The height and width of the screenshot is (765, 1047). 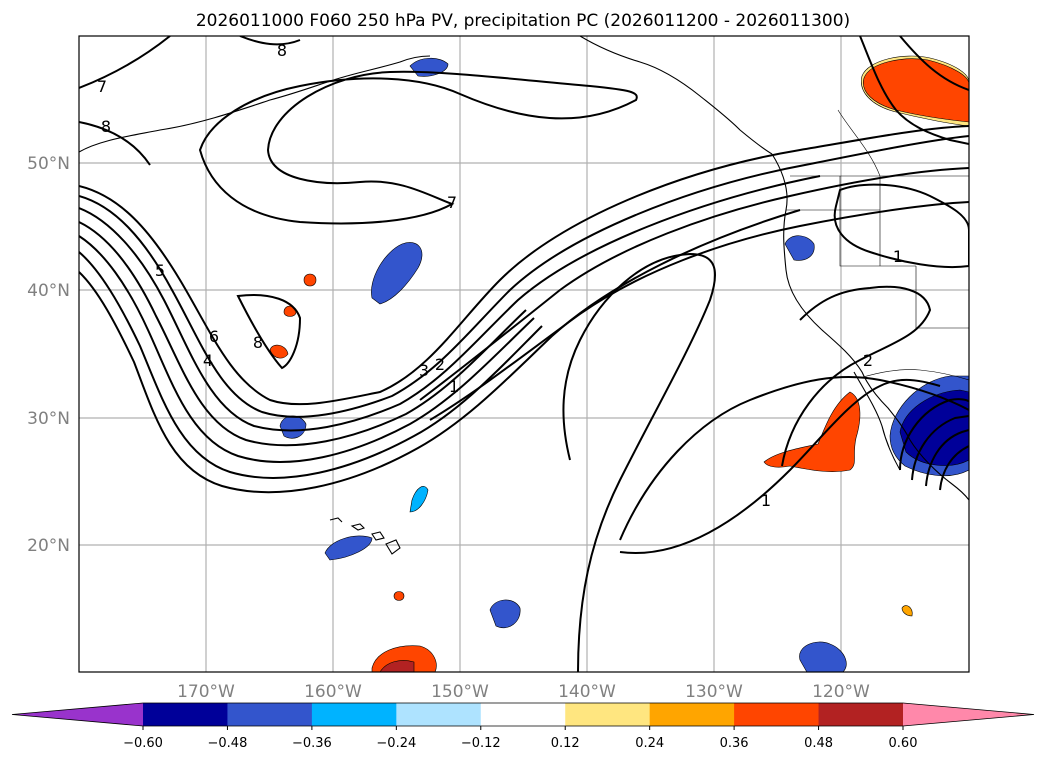 I want to click on pv-contour-6b, so click(x=307, y=349).